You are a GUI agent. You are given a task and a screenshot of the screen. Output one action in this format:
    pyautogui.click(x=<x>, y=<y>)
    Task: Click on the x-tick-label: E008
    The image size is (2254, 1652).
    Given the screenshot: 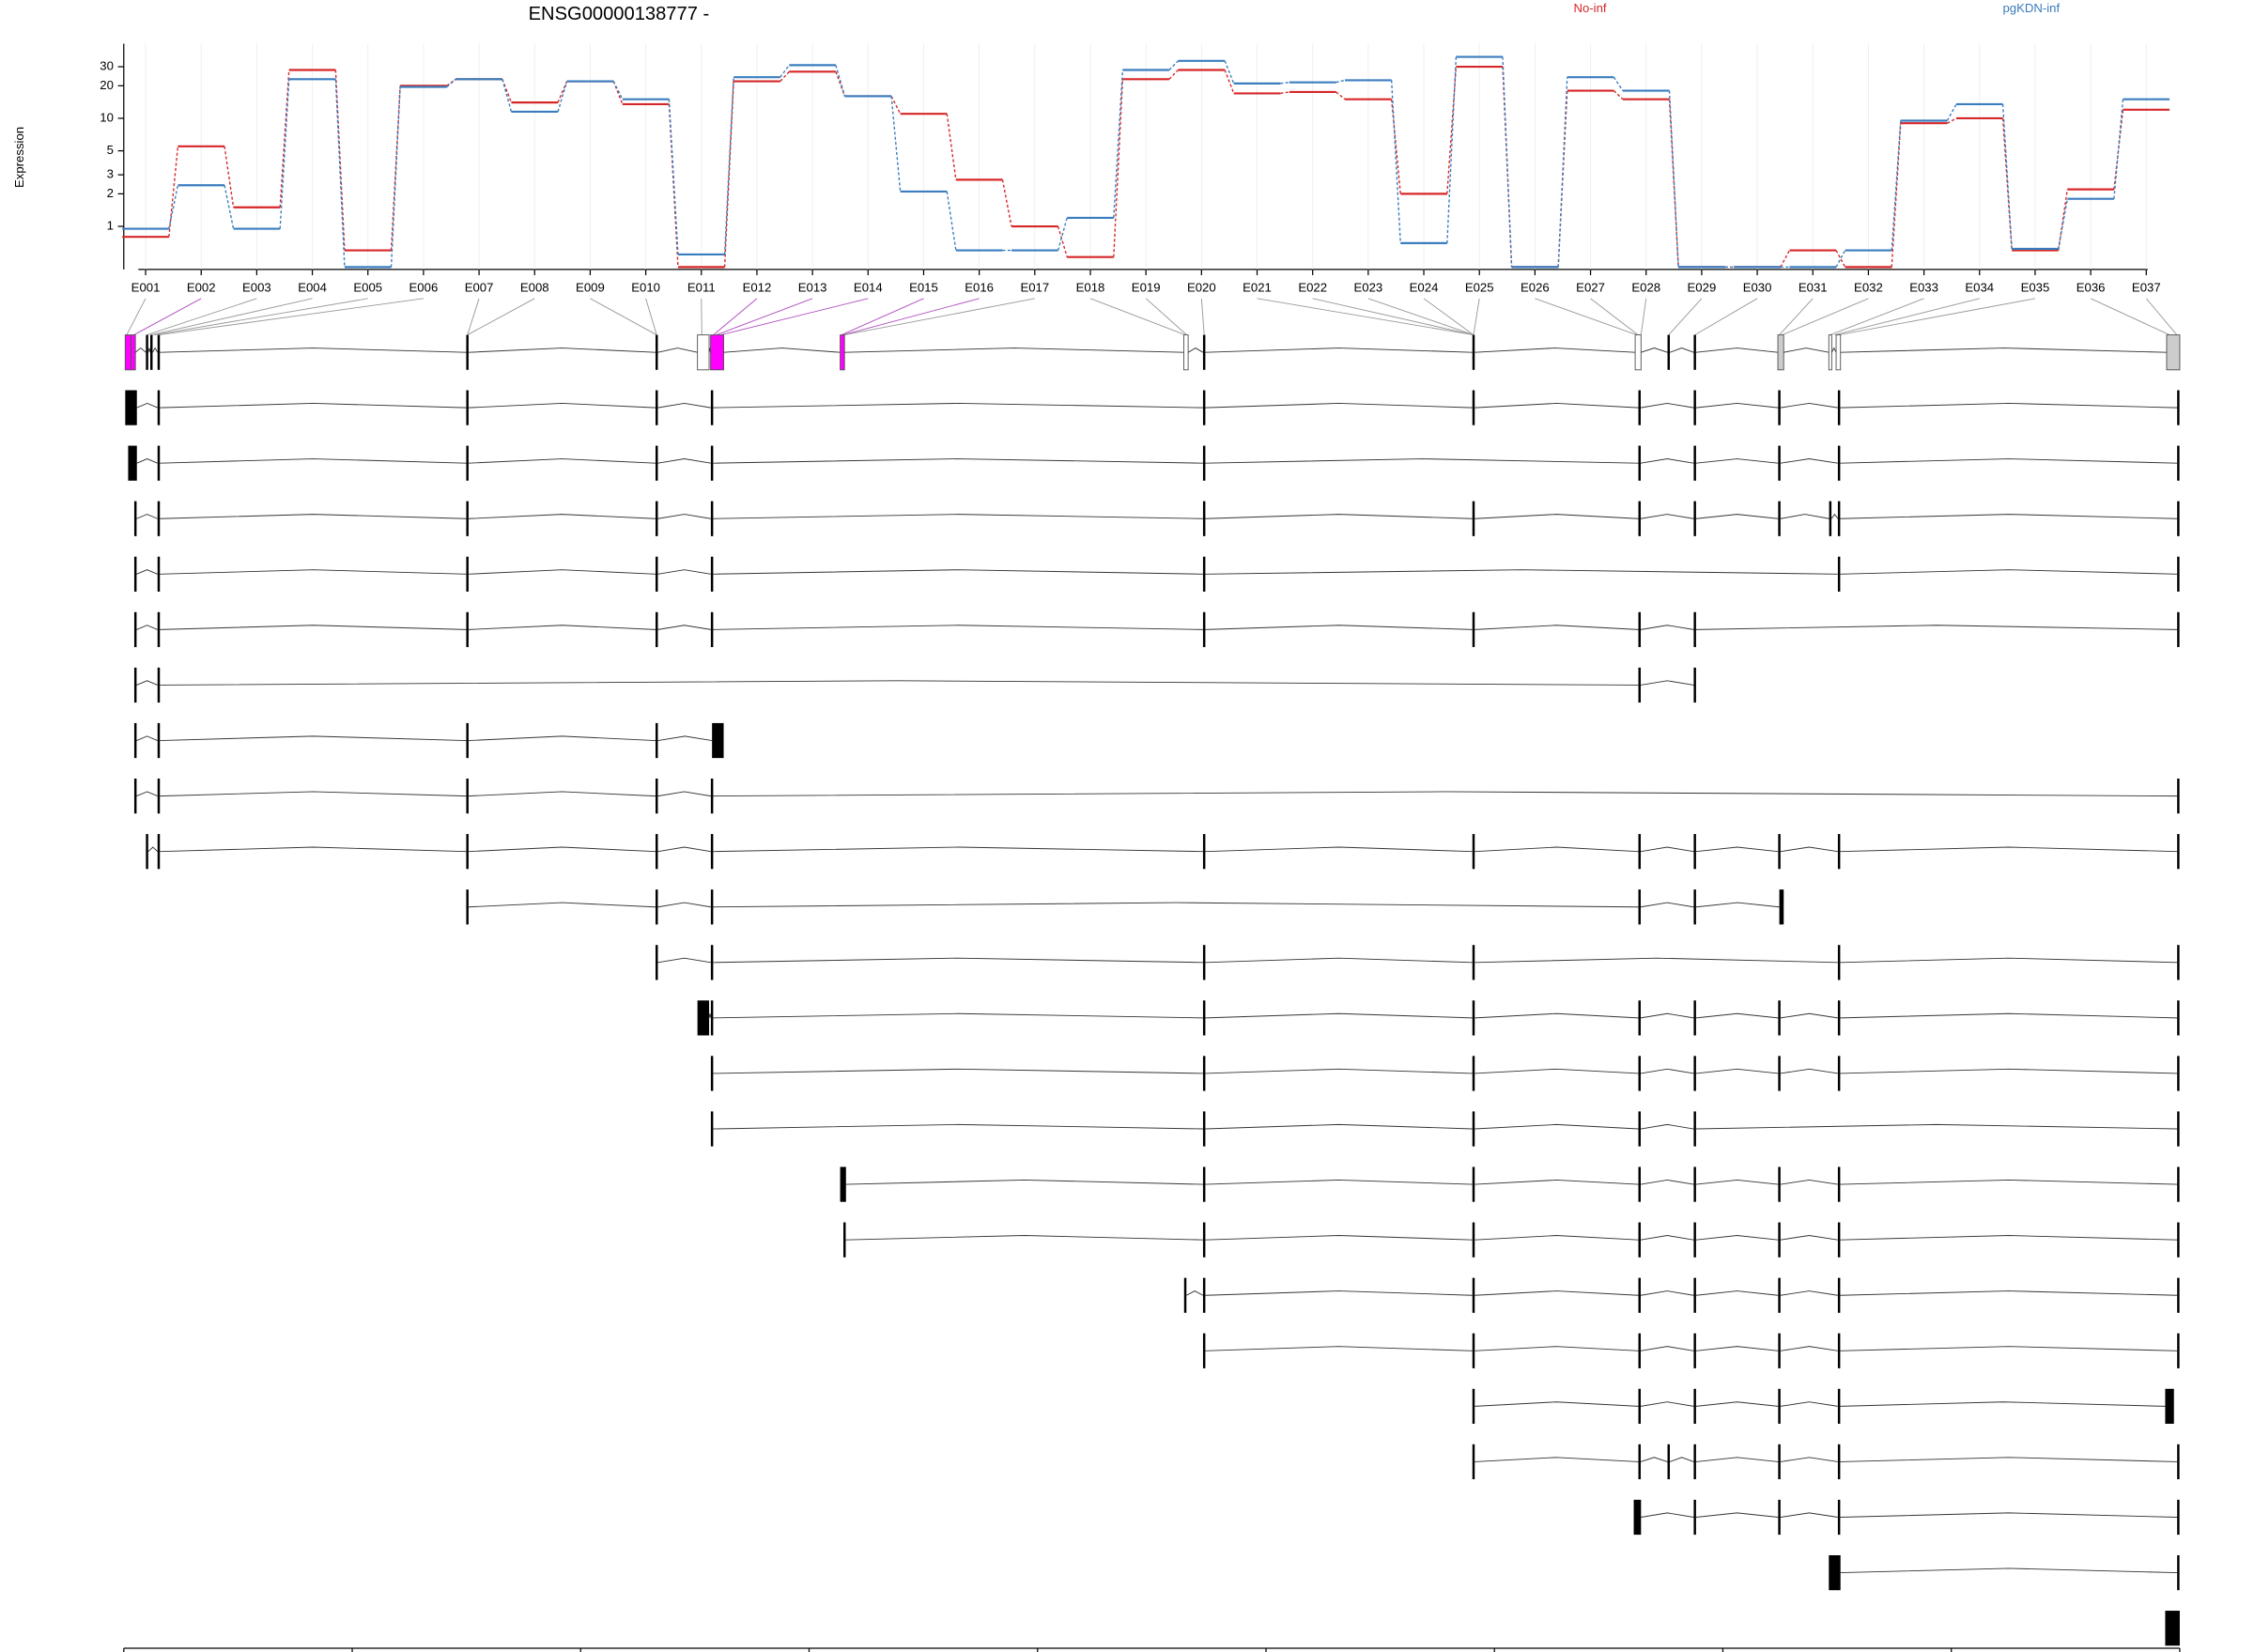 What is the action you would take?
    pyautogui.click(x=534, y=287)
    